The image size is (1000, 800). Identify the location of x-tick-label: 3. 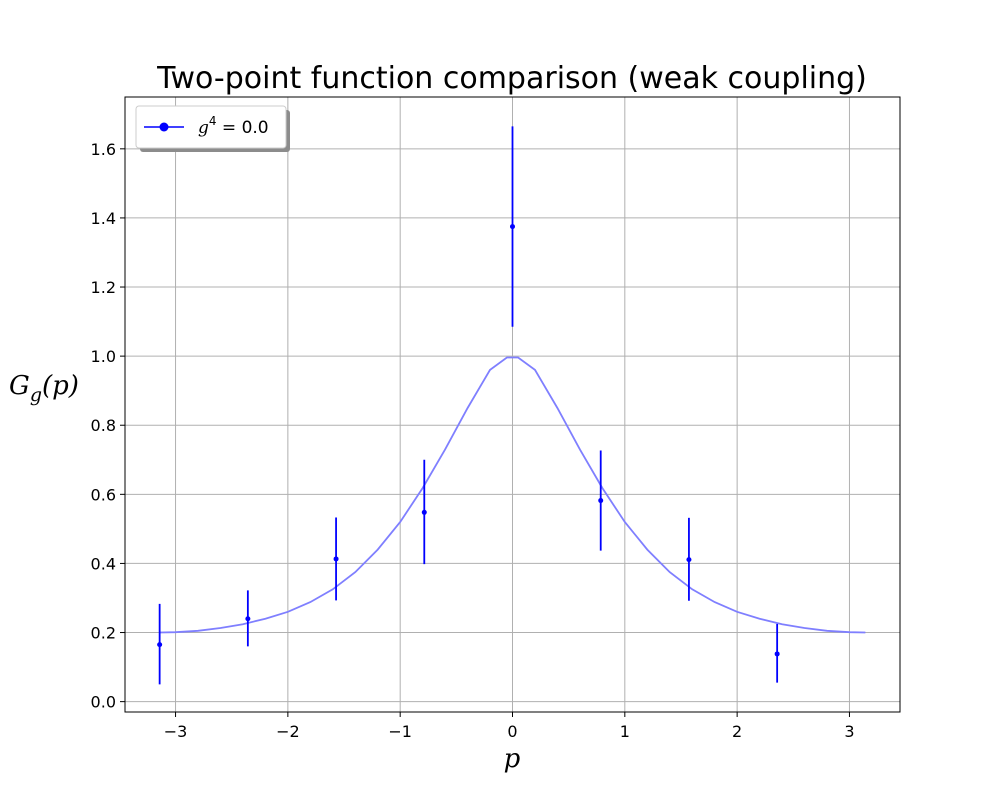
(849, 731).